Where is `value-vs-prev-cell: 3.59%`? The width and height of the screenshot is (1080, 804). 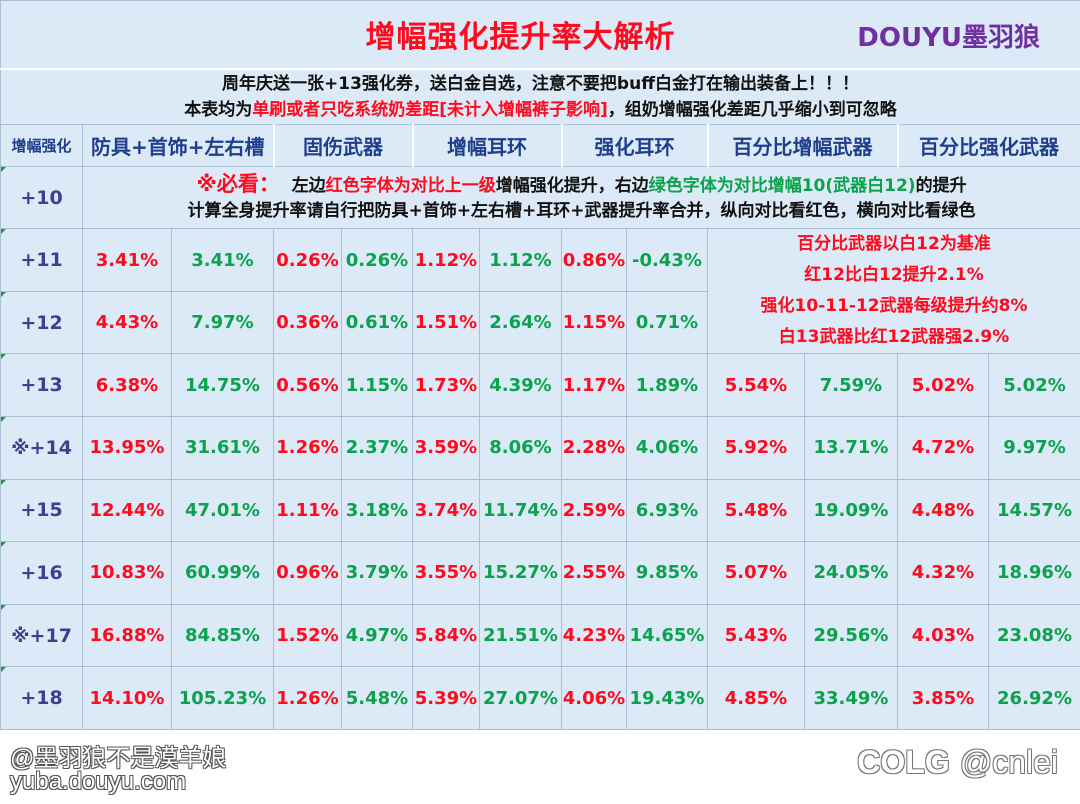
value-vs-prev-cell: 3.59% is located at coordinates (446, 448).